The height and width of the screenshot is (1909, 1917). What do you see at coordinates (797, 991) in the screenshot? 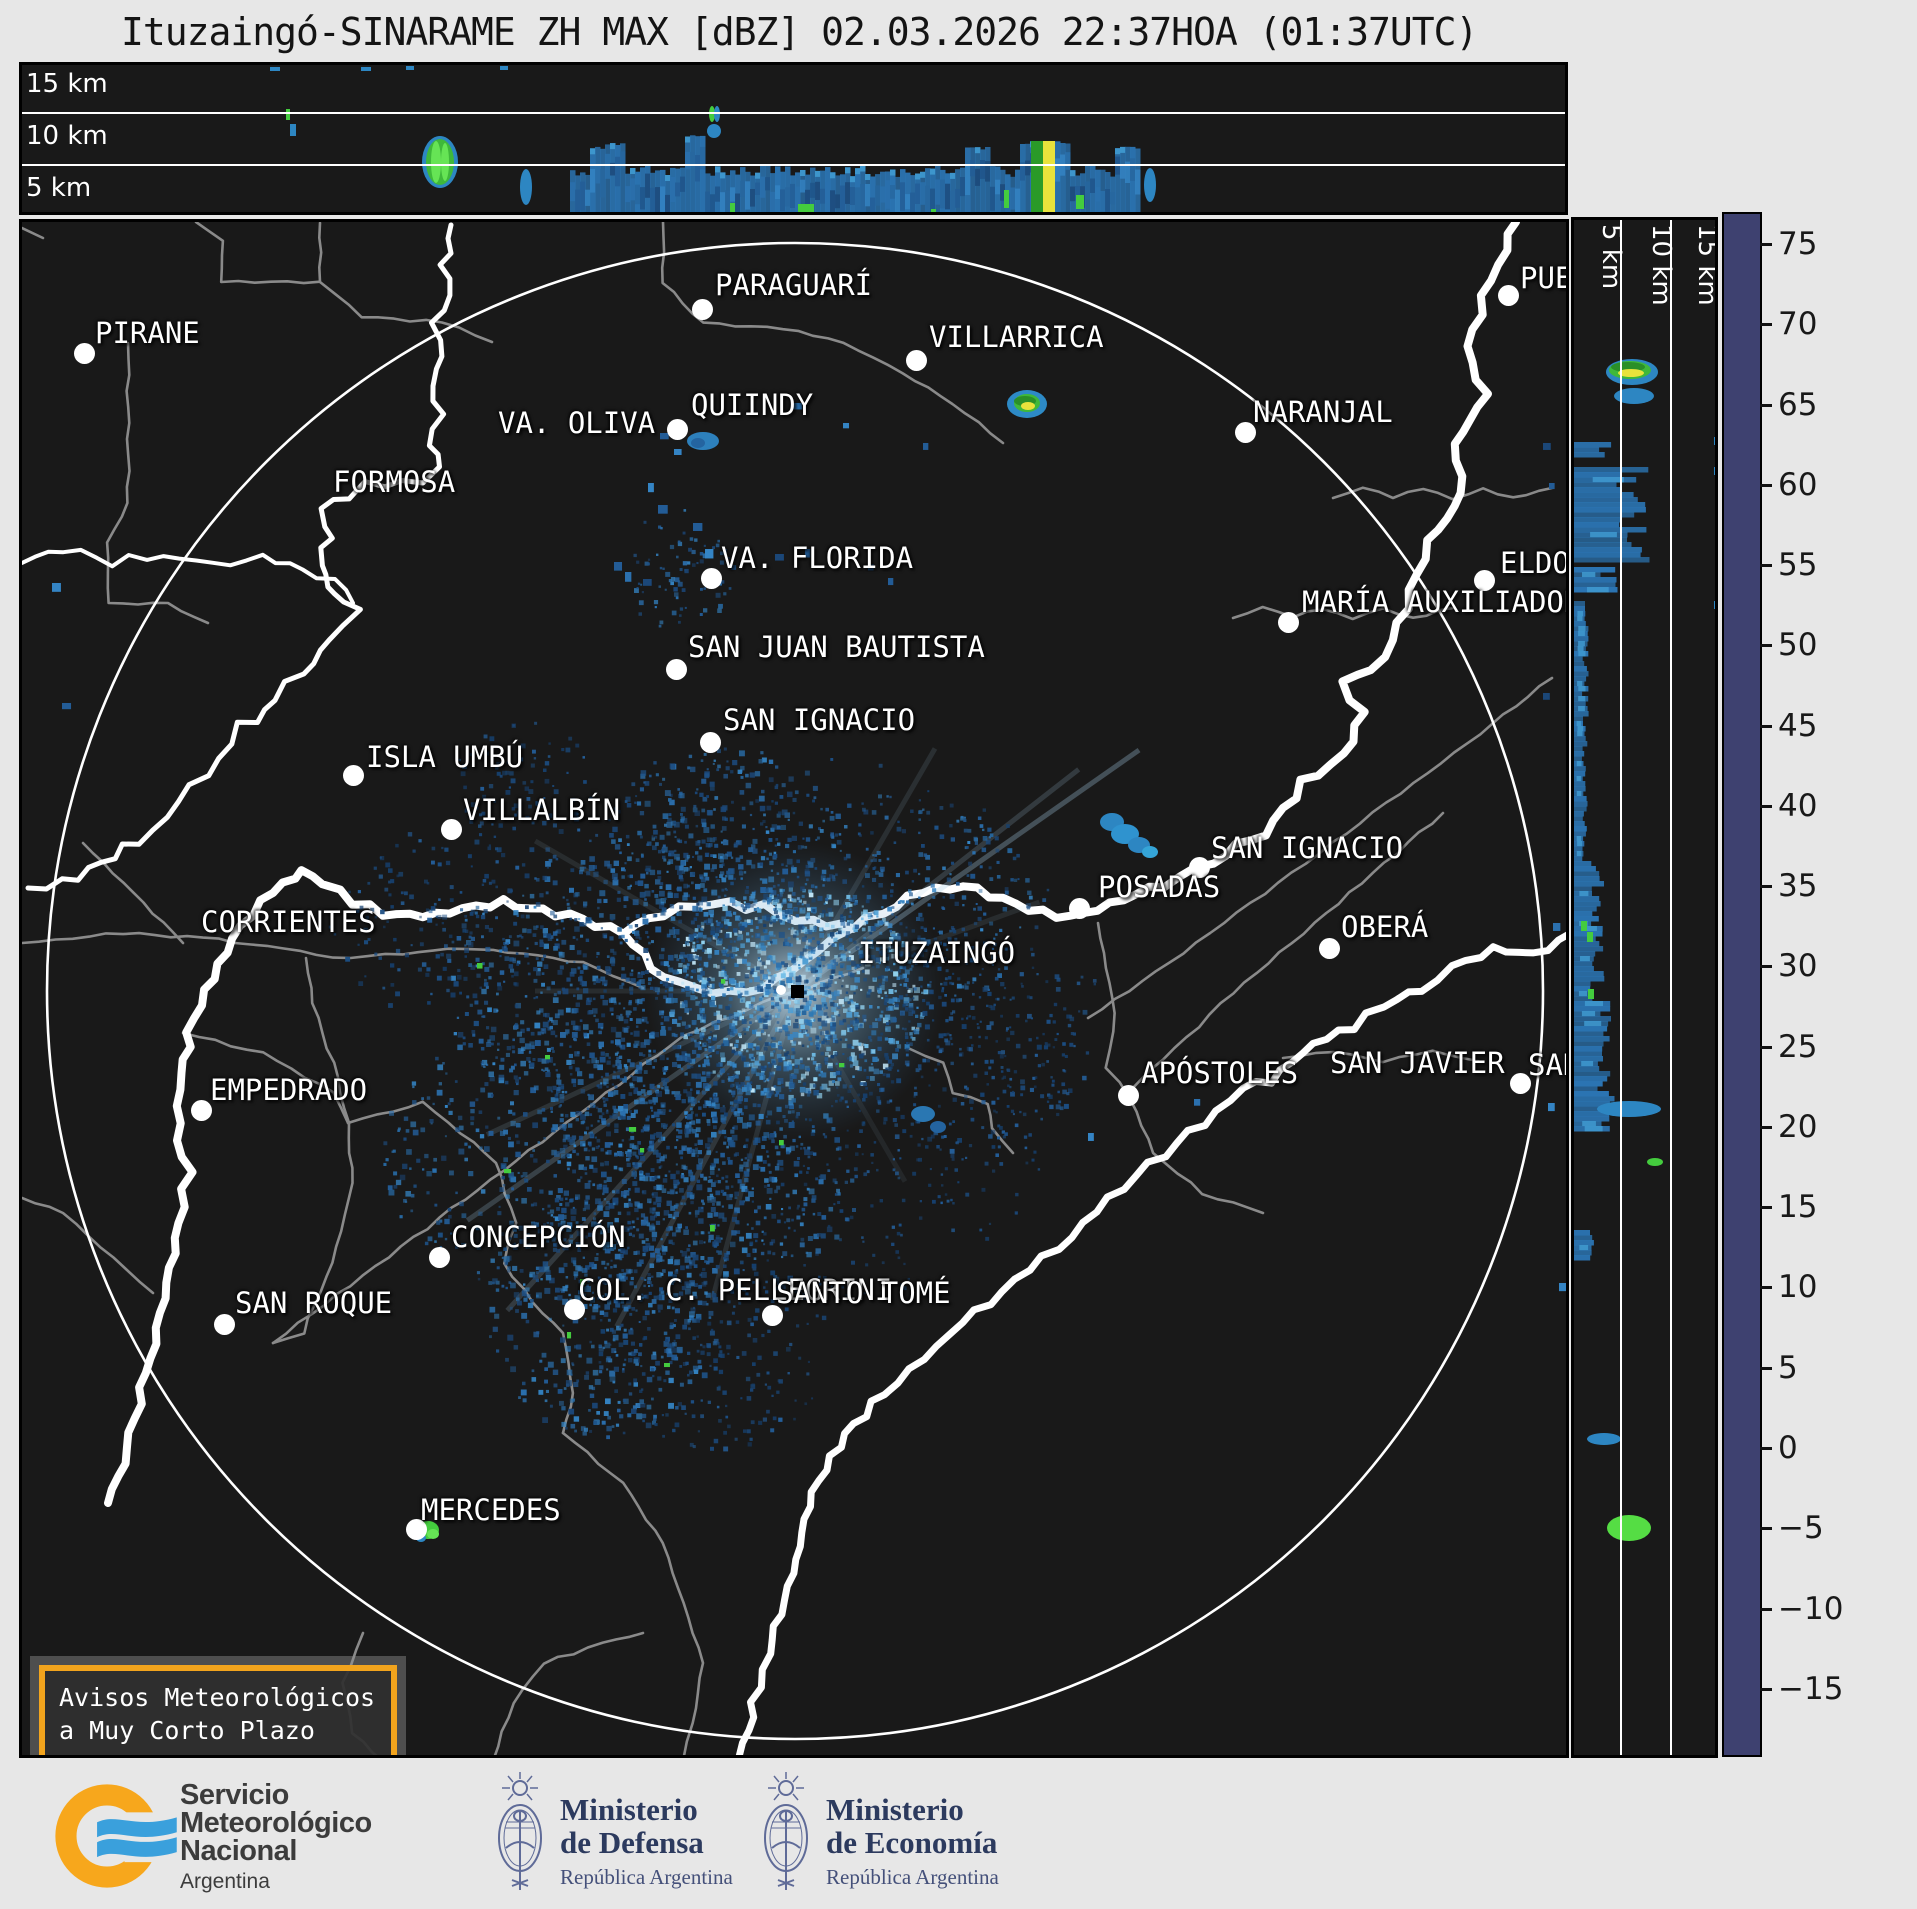
I see `radar-site-marker` at bounding box center [797, 991].